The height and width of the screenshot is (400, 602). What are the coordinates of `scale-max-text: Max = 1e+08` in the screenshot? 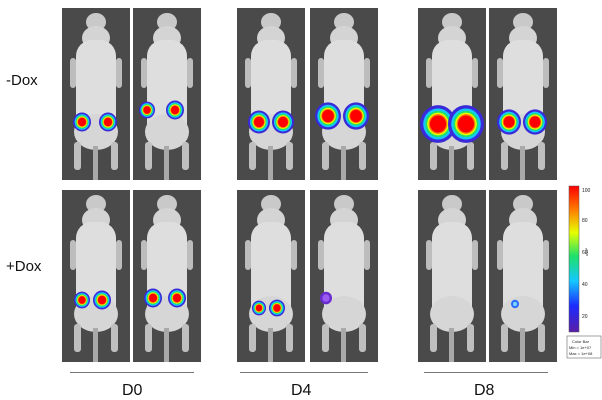 It's located at (581, 353).